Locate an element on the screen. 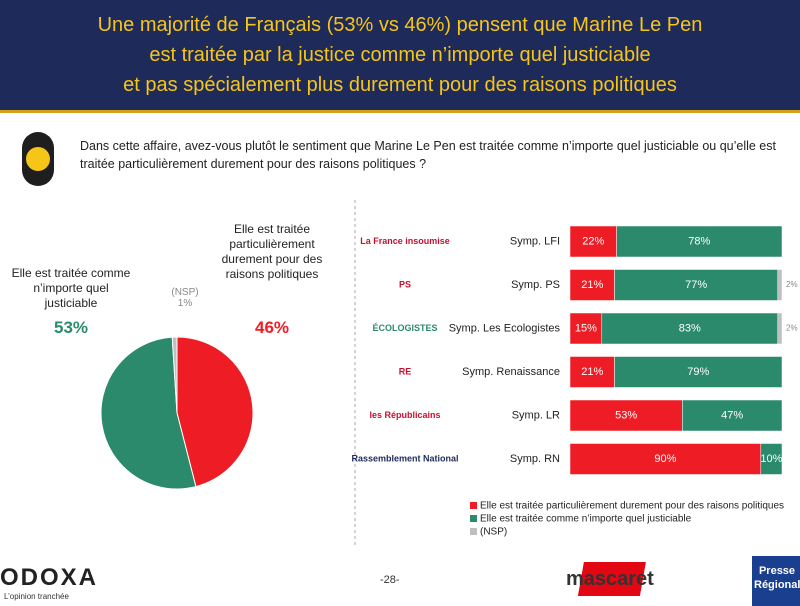 Image resolution: width=800 pixels, height=606 pixels. party-logo: La France insoumise is located at coordinates (405, 241).